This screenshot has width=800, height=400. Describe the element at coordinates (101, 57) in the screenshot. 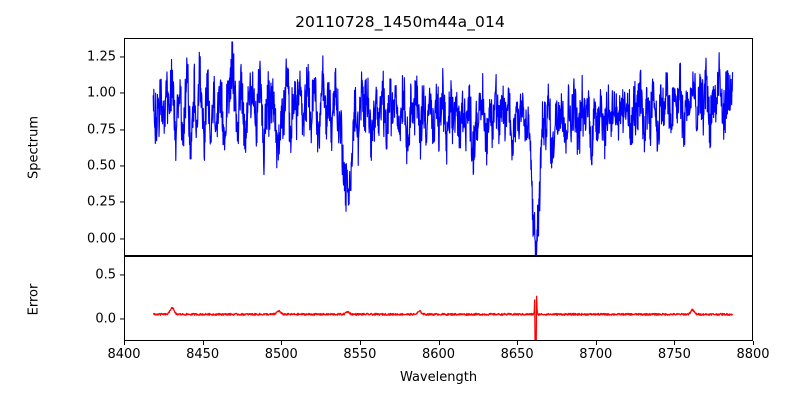

I see `y-tick-label: 1.25` at that location.